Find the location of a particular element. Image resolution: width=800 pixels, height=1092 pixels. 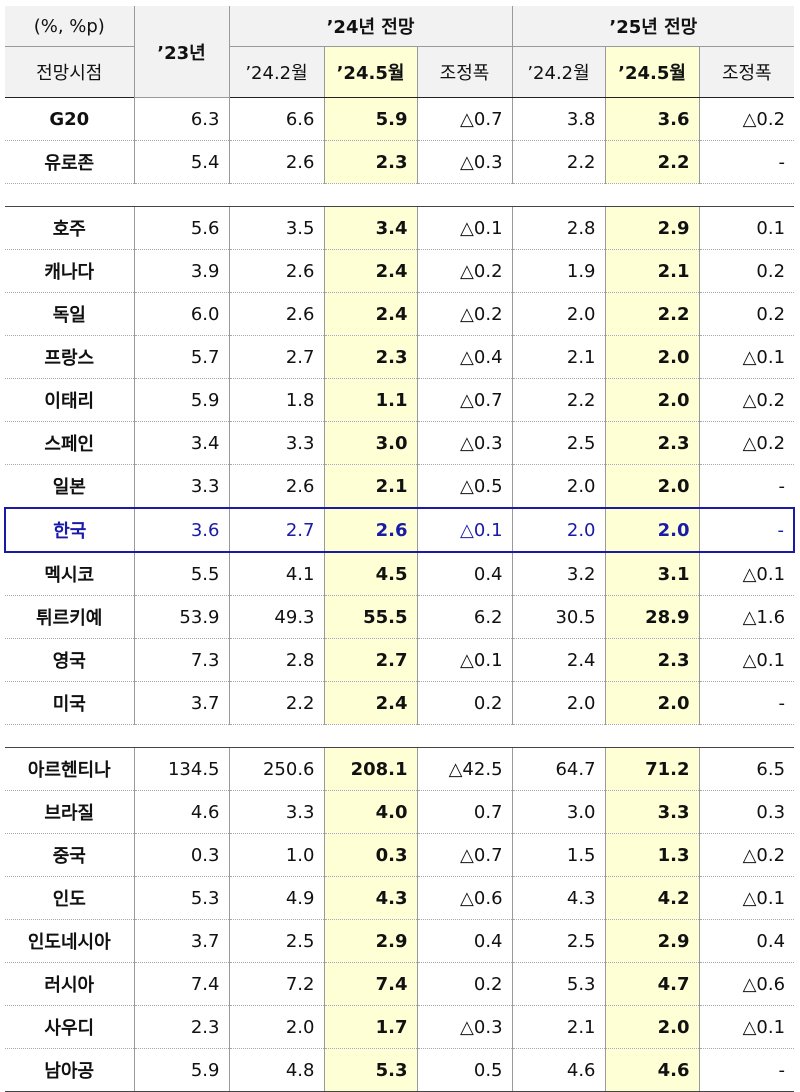

country-name: 캐나다 is located at coordinates (69, 271).